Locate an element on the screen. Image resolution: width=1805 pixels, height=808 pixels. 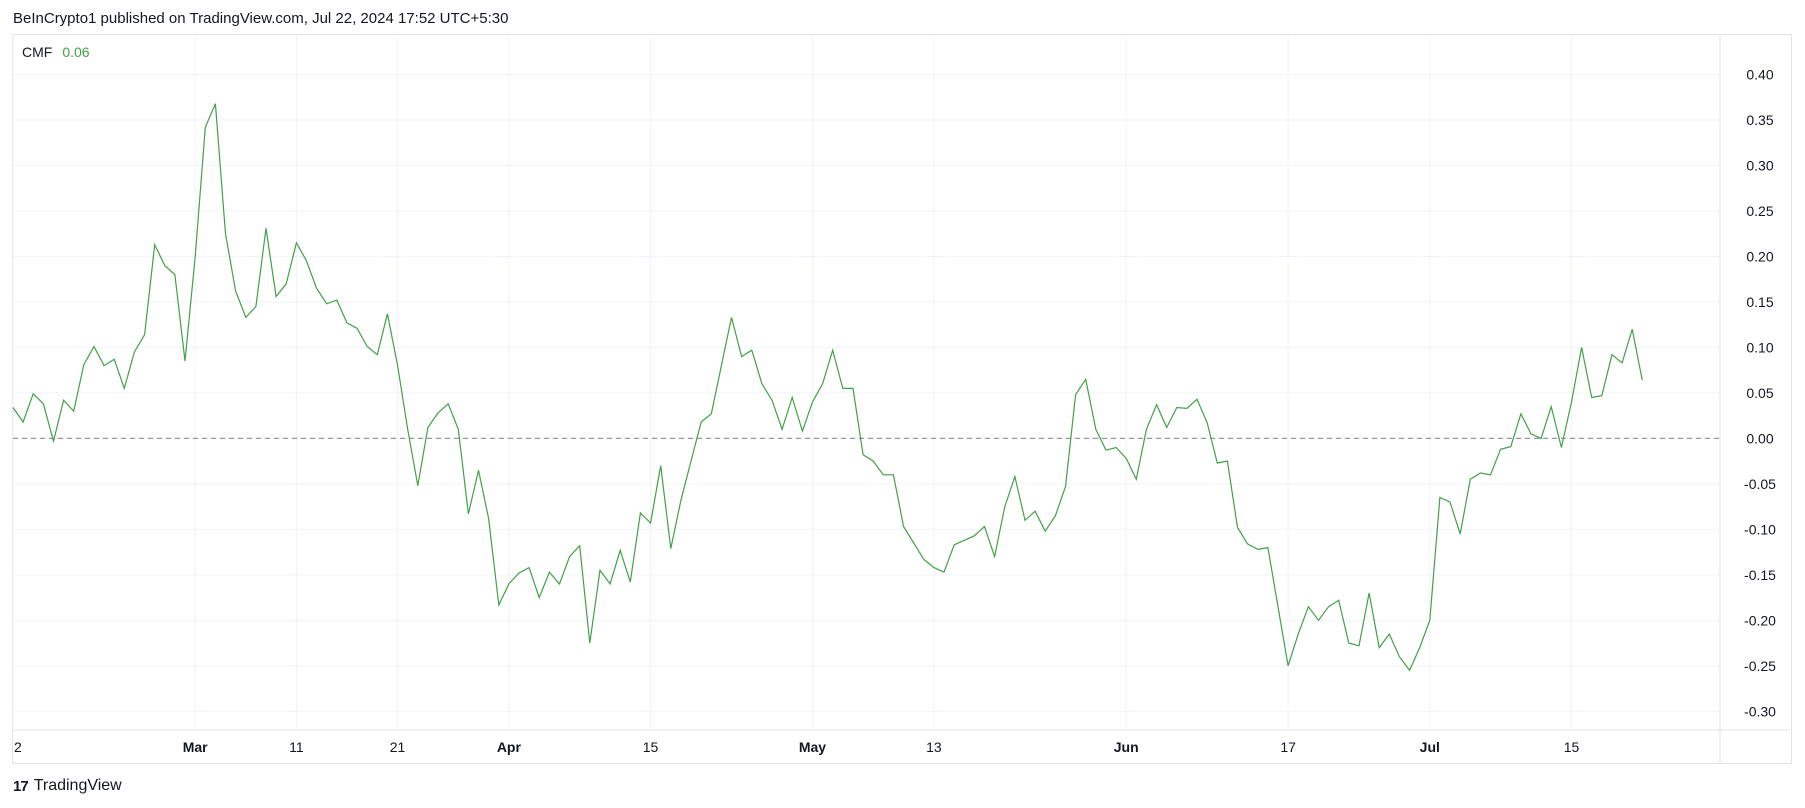
x-tick-label: Jul is located at coordinates (1430, 747).